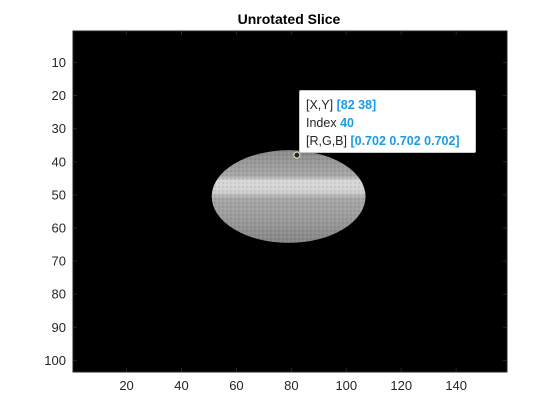 This screenshot has height=420, width=560. I want to click on x-tick-label: 60, so click(236, 385).